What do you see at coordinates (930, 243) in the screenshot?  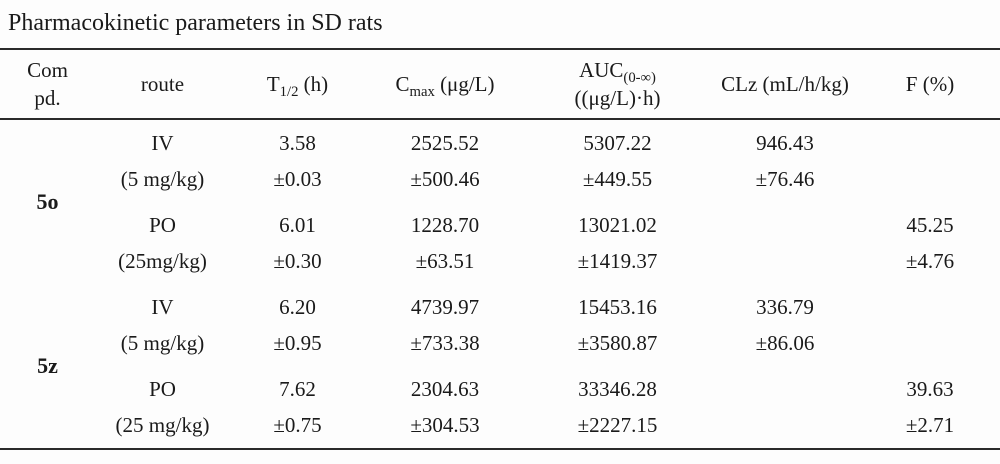 I see `cell-f: 45.25 ±4.76` at bounding box center [930, 243].